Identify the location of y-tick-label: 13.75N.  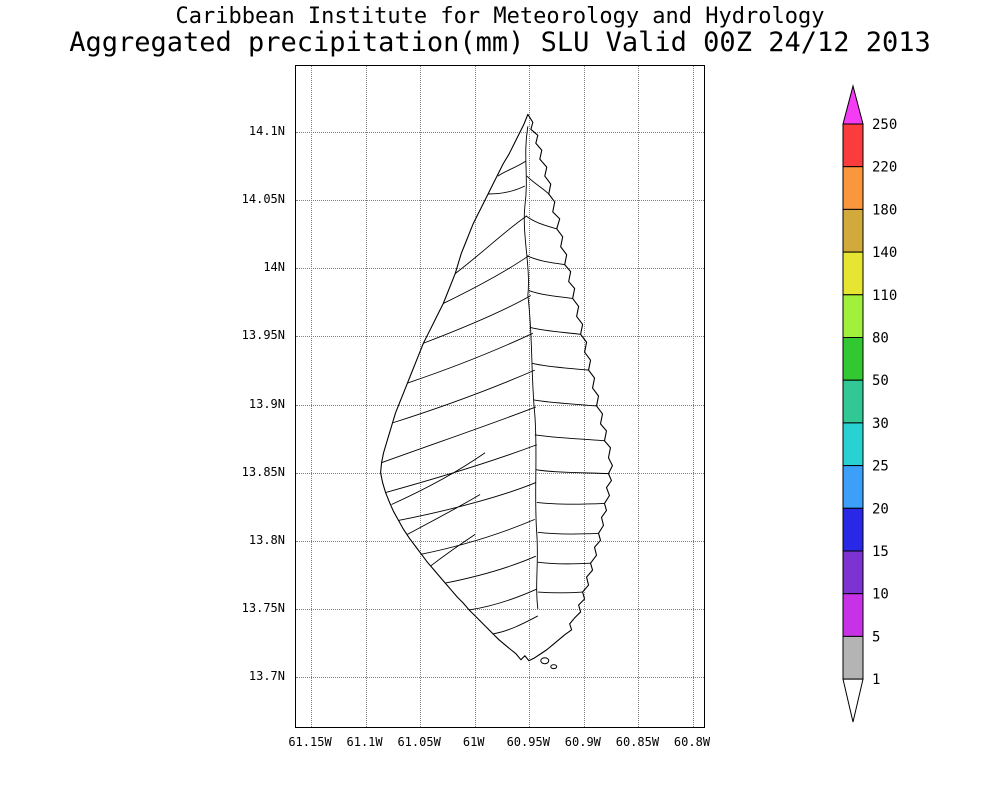
(263, 607).